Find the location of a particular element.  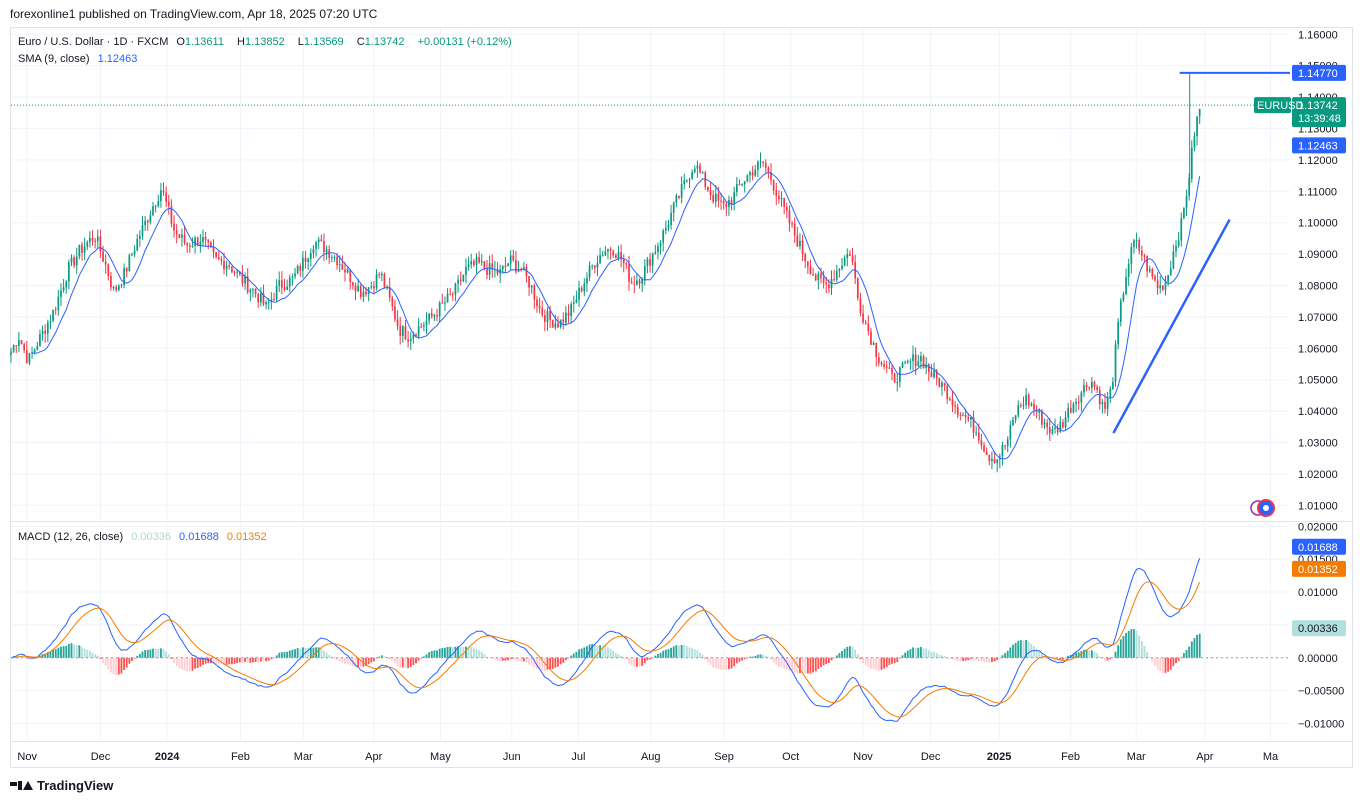

close-value: 1.13742 is located at coordinates (384, 42).